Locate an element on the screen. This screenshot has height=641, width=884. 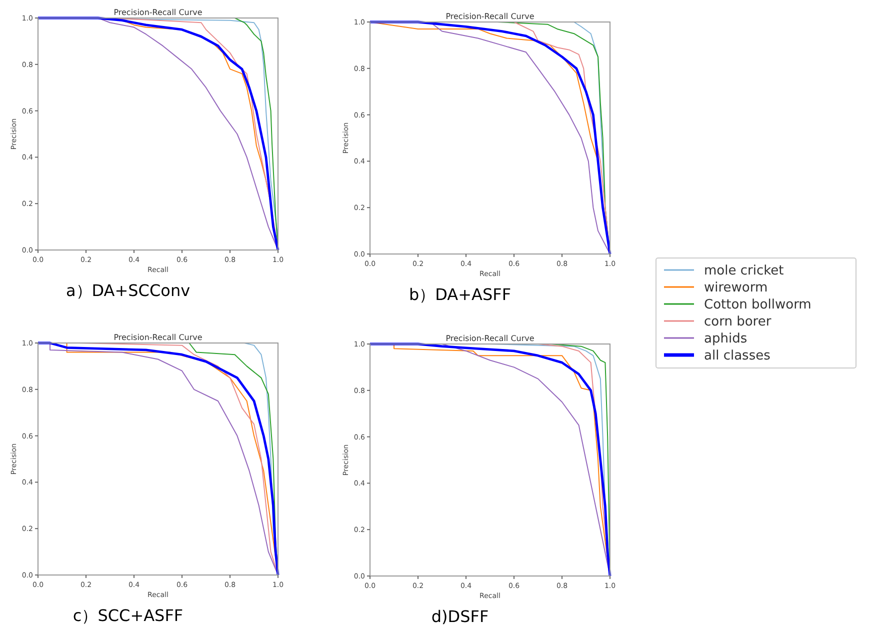
legend-label: Cotton bollworm is located at coordinates (758, 305).